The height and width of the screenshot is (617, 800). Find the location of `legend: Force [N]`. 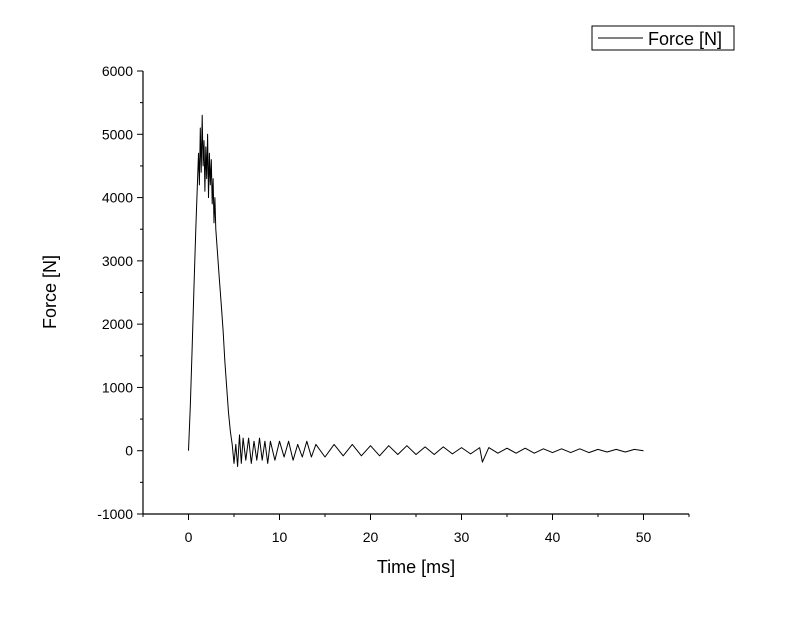

legend: Force [N] is located at coordinates (663, 38).